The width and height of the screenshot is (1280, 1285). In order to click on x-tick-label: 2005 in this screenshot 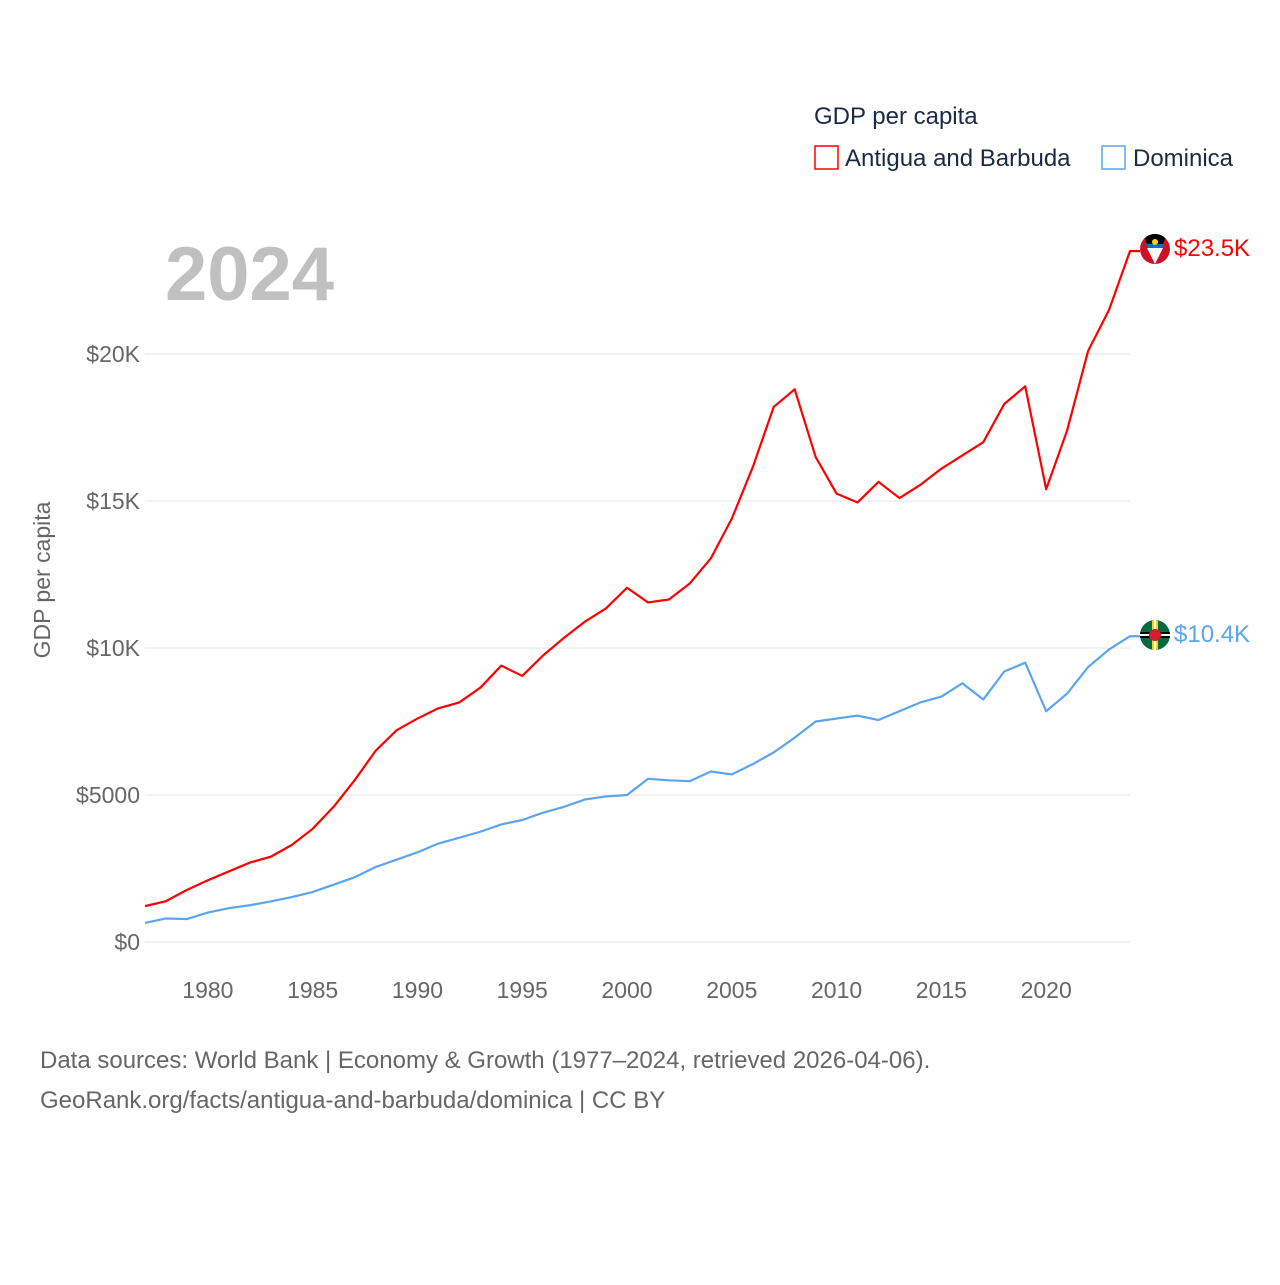, I will do `click(731, 990)`.